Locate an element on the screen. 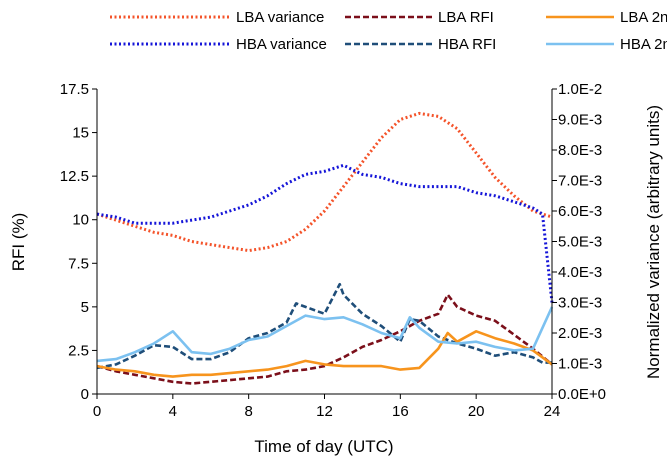 This screenshot has height=470, width=667. y-left-tick-label: 12.5 is located at coordinates (74, 176).